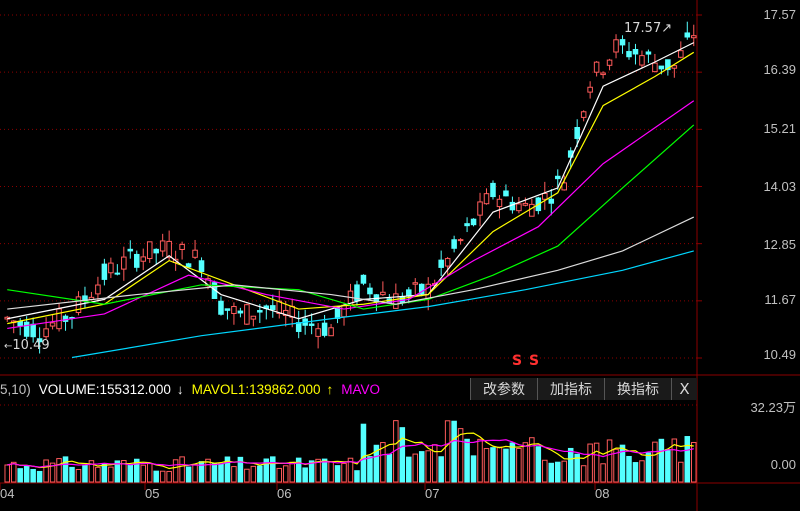  Describe the element at coordinates (104, 389) in the screenshot. I see `volume-value: VOLUME:155312.000` at that location.